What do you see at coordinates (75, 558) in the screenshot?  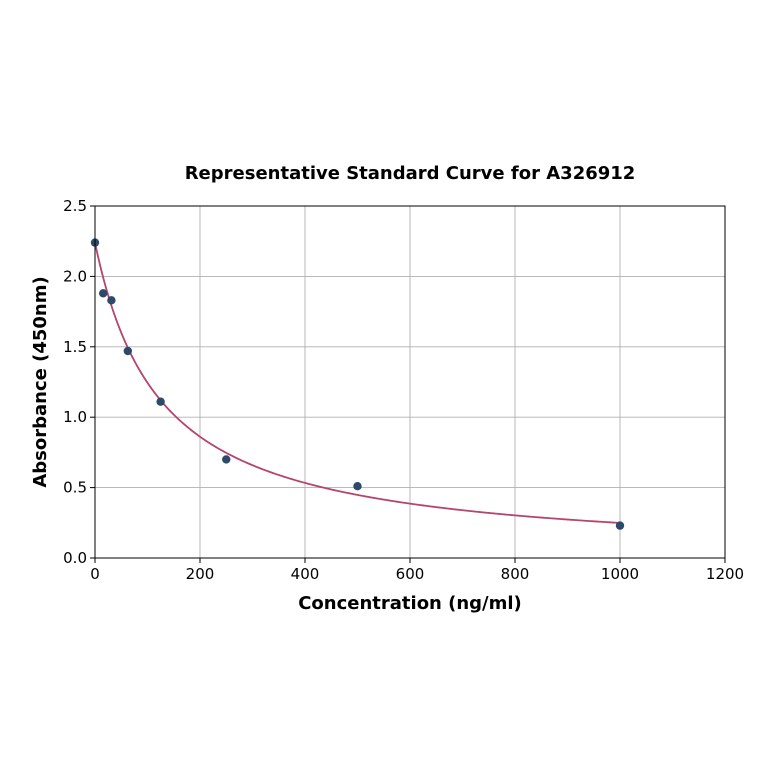 I see `y-tick-label: 0.0` at bounding box center [75, 558].